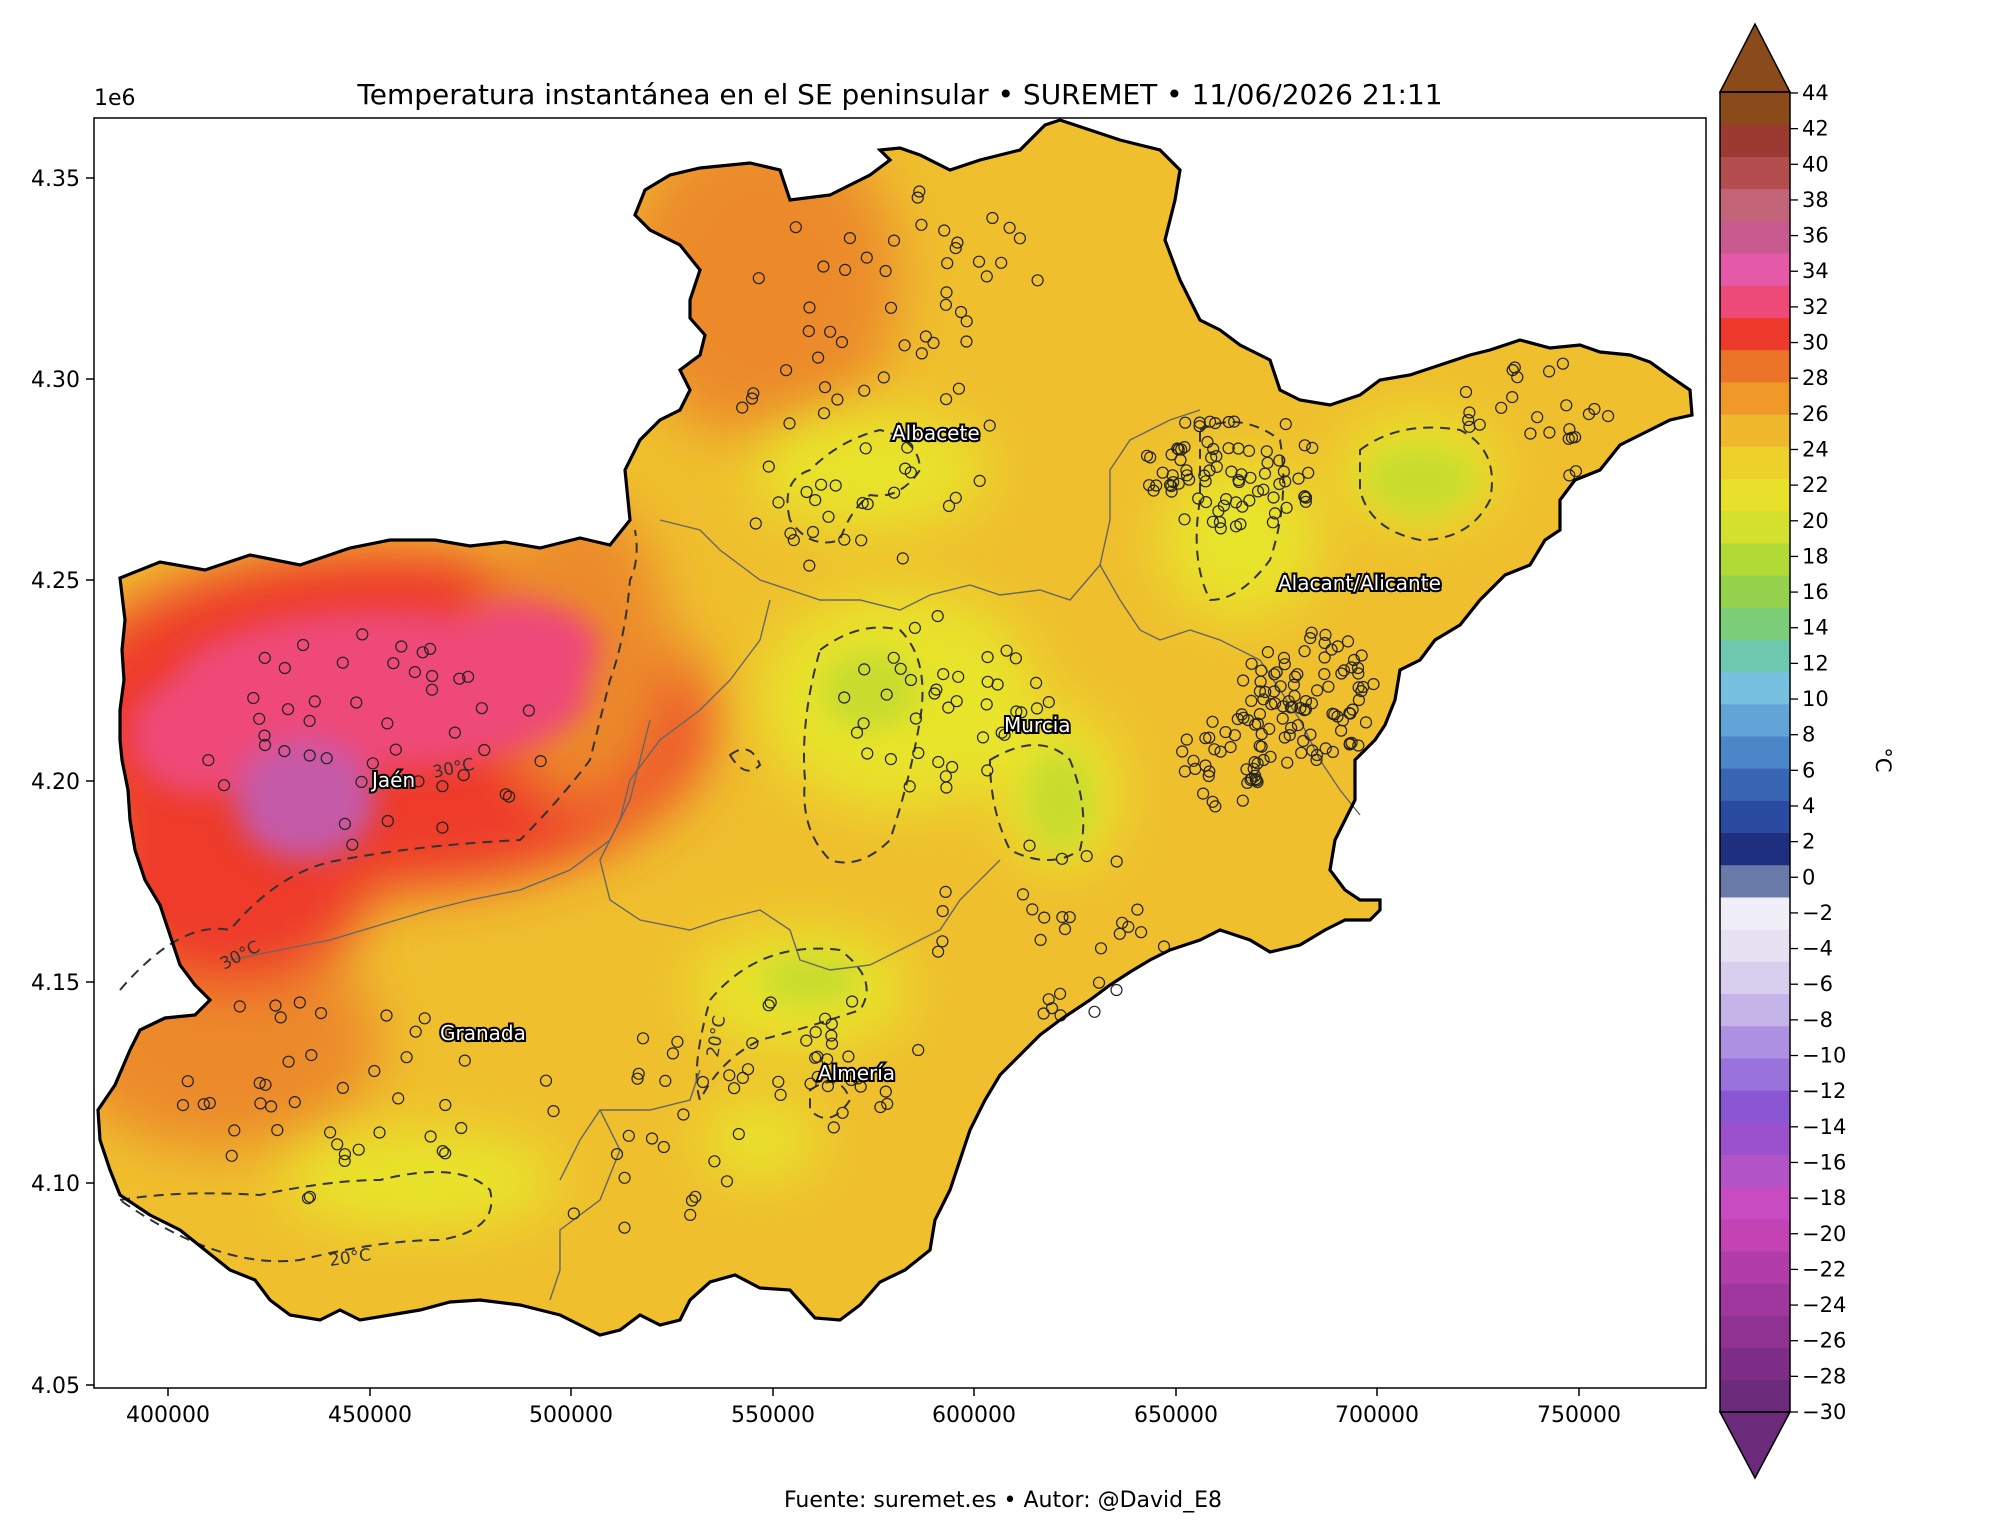  Describe the element at coordinates (1815, 129) in the screenshot. I see `colorbar-tick-label: 42` at that location.